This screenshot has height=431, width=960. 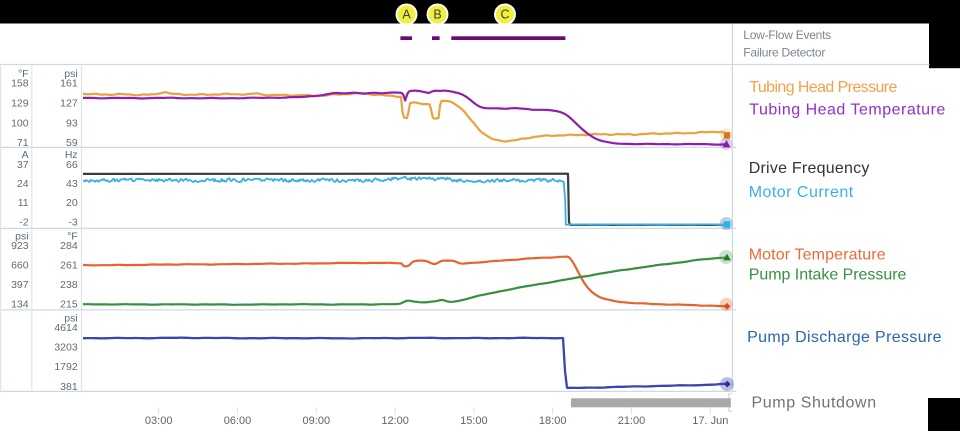 What do you see at coordinates (809, 168) in the screenshot?
I see `svg-text: Drive Frequency` at bounding box center [809, 168].